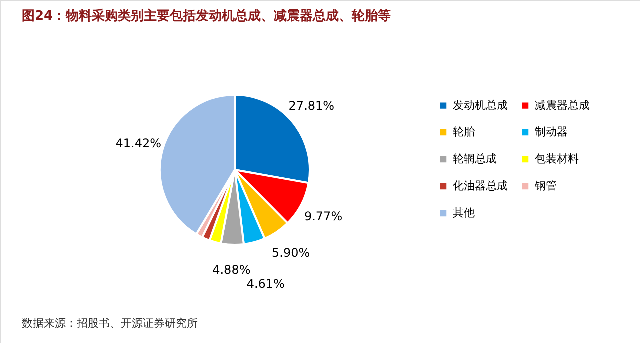  I want to click on data-label: 9.77%, so click(323, 216).